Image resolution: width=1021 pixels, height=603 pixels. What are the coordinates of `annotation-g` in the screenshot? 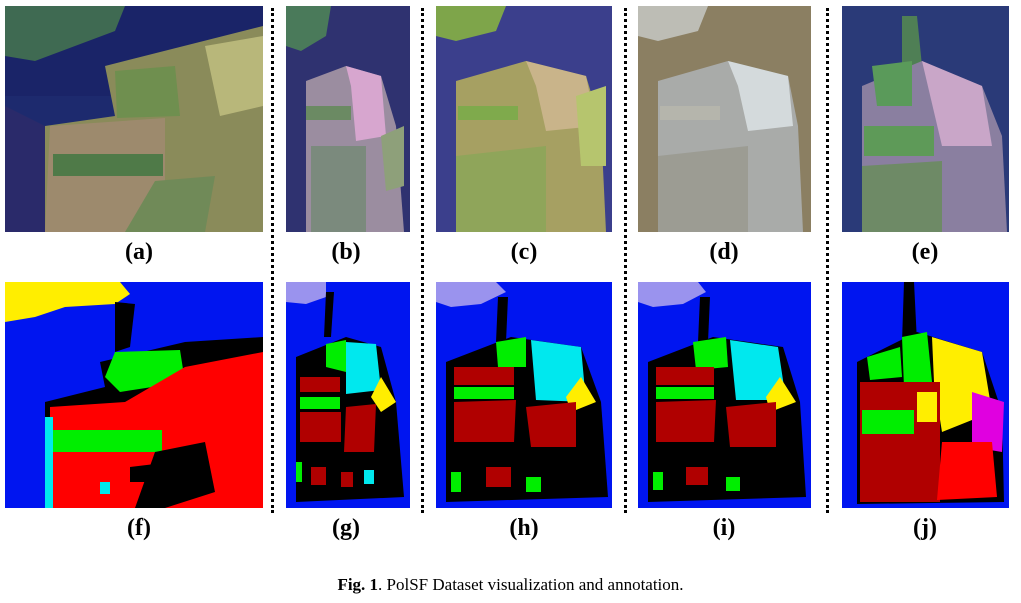 It's located at (348, 395).